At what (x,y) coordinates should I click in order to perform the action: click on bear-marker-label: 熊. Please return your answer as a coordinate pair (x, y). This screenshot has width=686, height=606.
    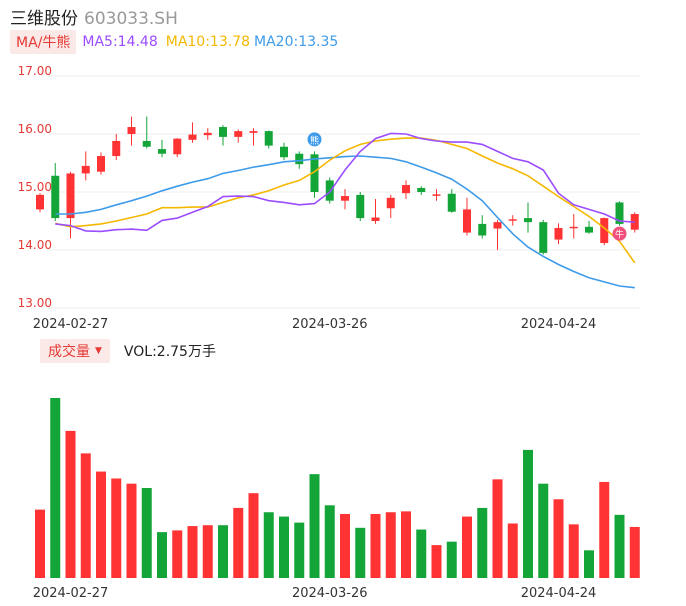
    Looking at the image, I should click on (314, 140).